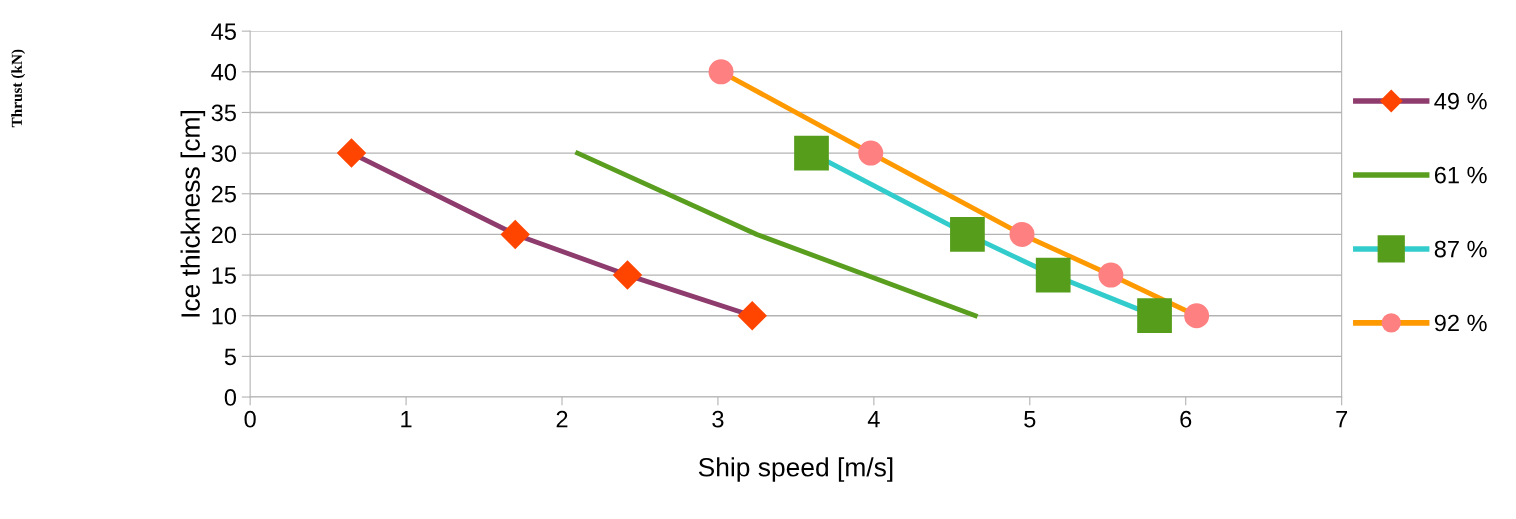  What do you see at coordinates (1186, 419) in the screenshot?
I see `x-tick-label: 6` at bounding box center [1186, 419].